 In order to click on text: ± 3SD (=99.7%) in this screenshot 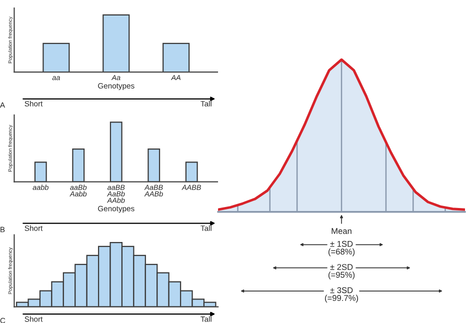, I will do `click(341, 295)`.